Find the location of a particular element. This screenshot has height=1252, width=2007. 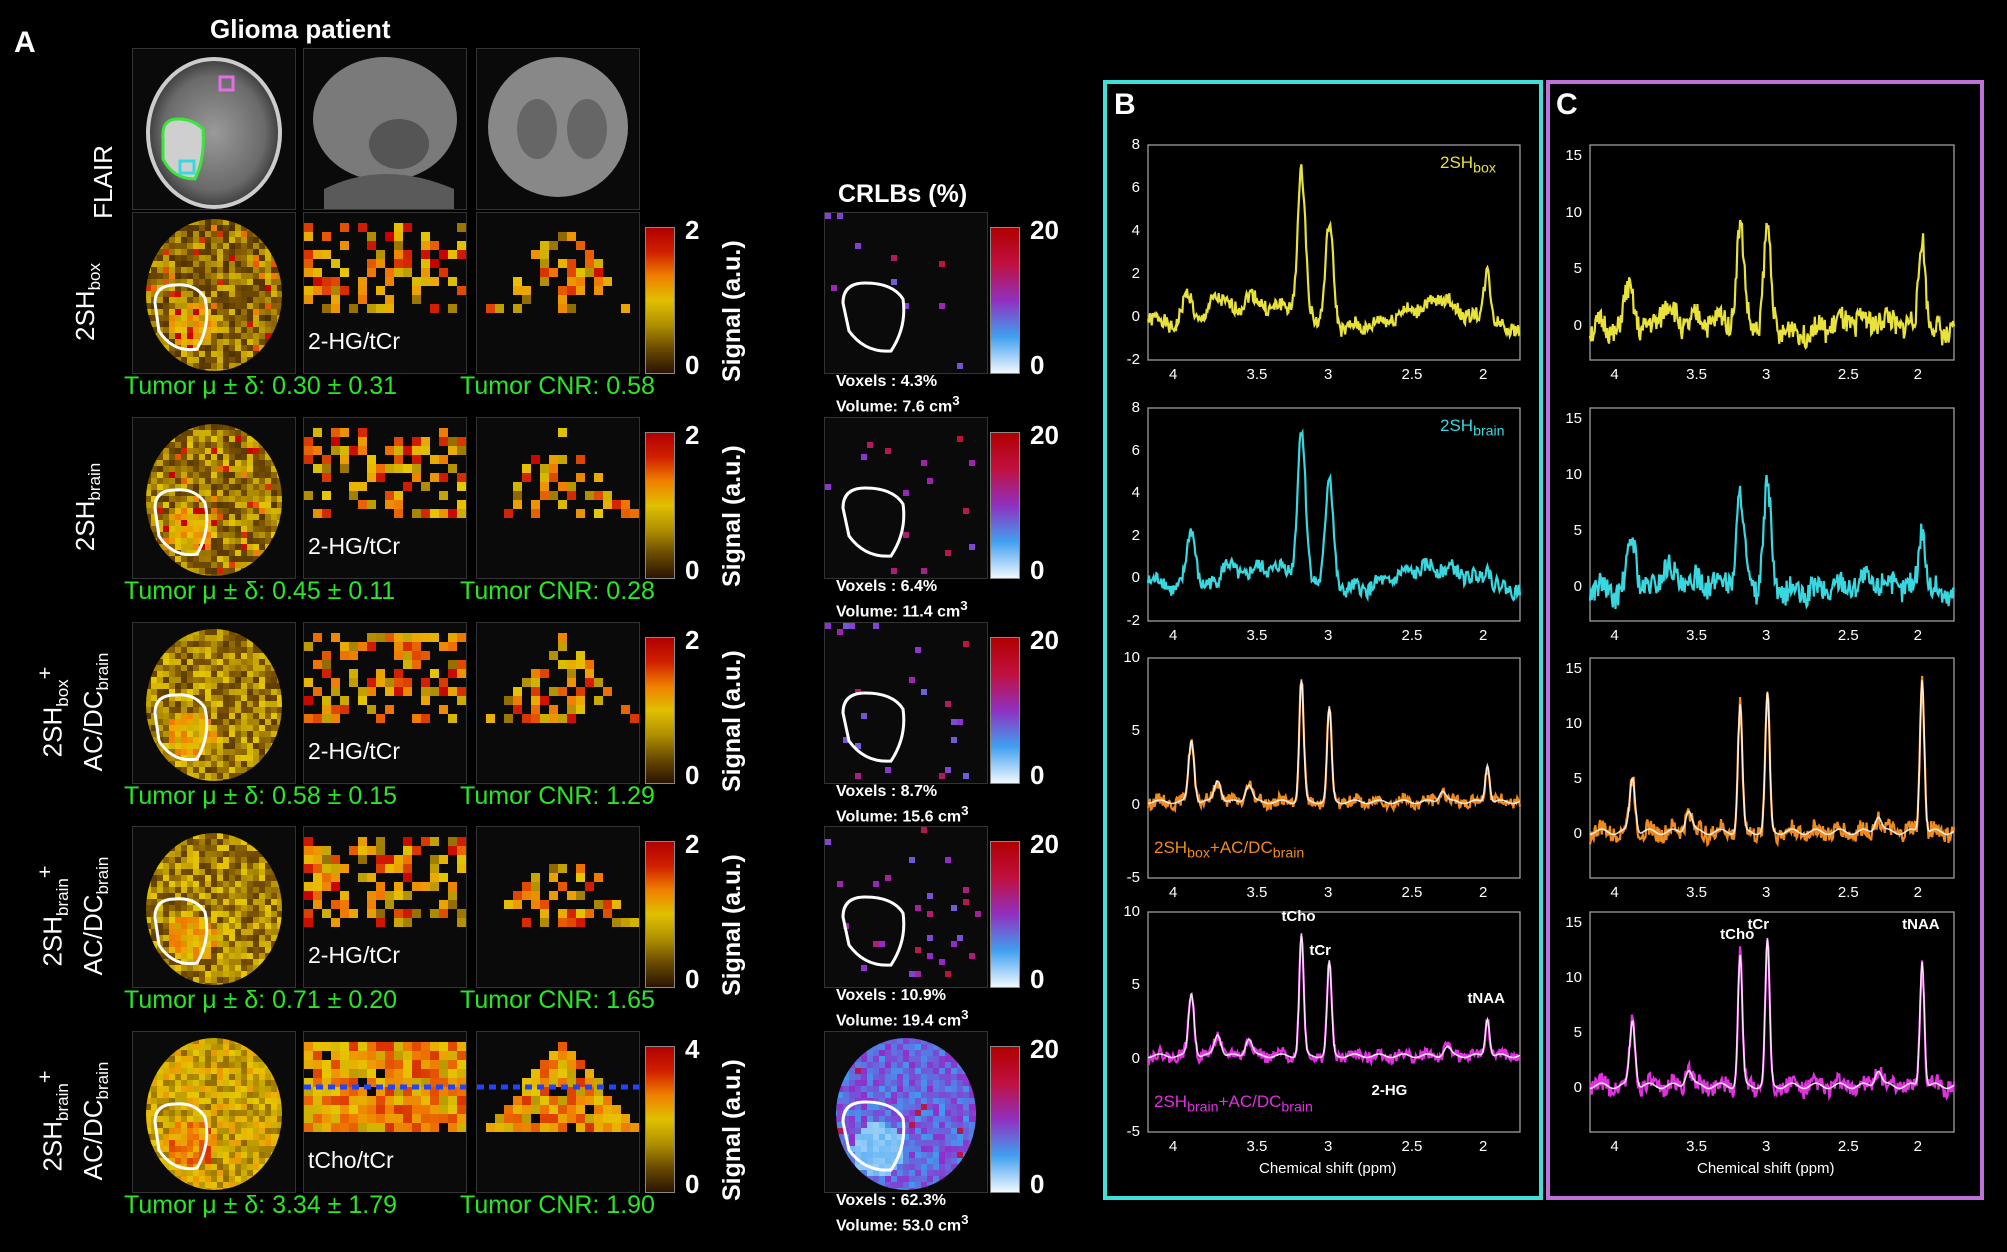

crlb-voxels: Voxels : 62.3% Volume: 53.0 cm3 is located at coordinates (902, 1213).